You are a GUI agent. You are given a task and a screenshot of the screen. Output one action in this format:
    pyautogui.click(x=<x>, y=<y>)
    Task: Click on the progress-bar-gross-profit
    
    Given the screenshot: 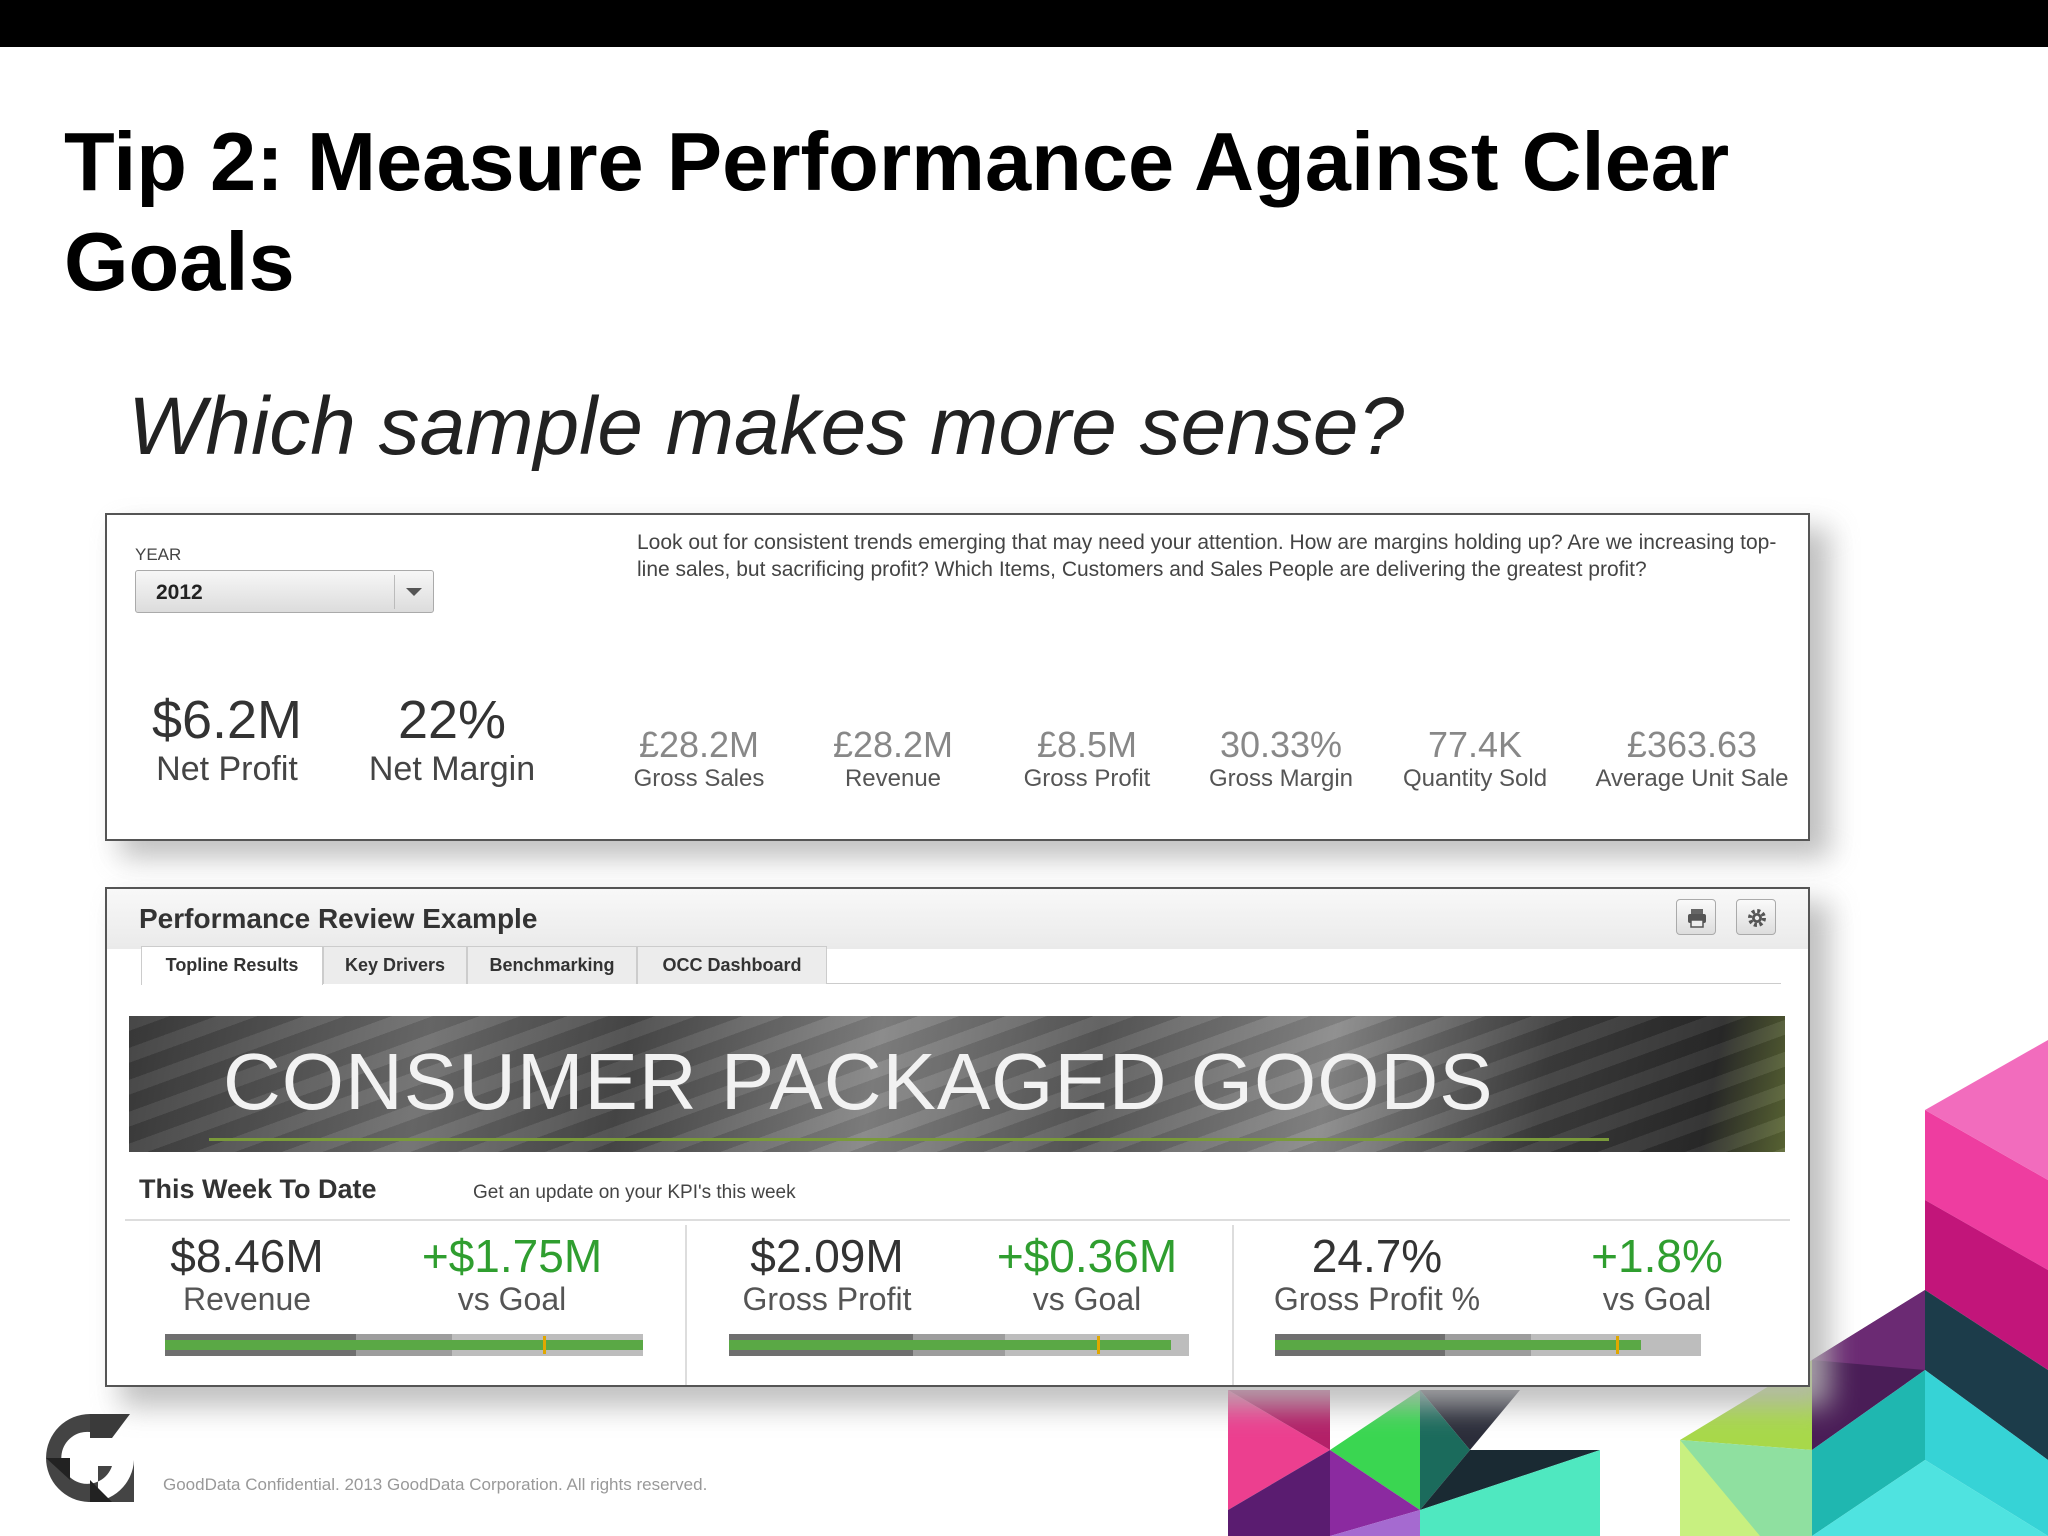 What is the action you would take?
    pyautogui.click(x=959, y=1345)
    